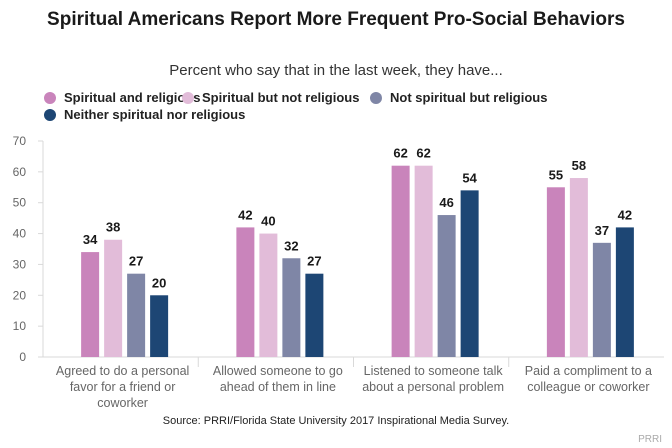 This screenshot has height=448, width=672. Describe the element at coordinates (278, 387) in the screenshot. I see `x-tick-label: ahead of them in line` at that location.